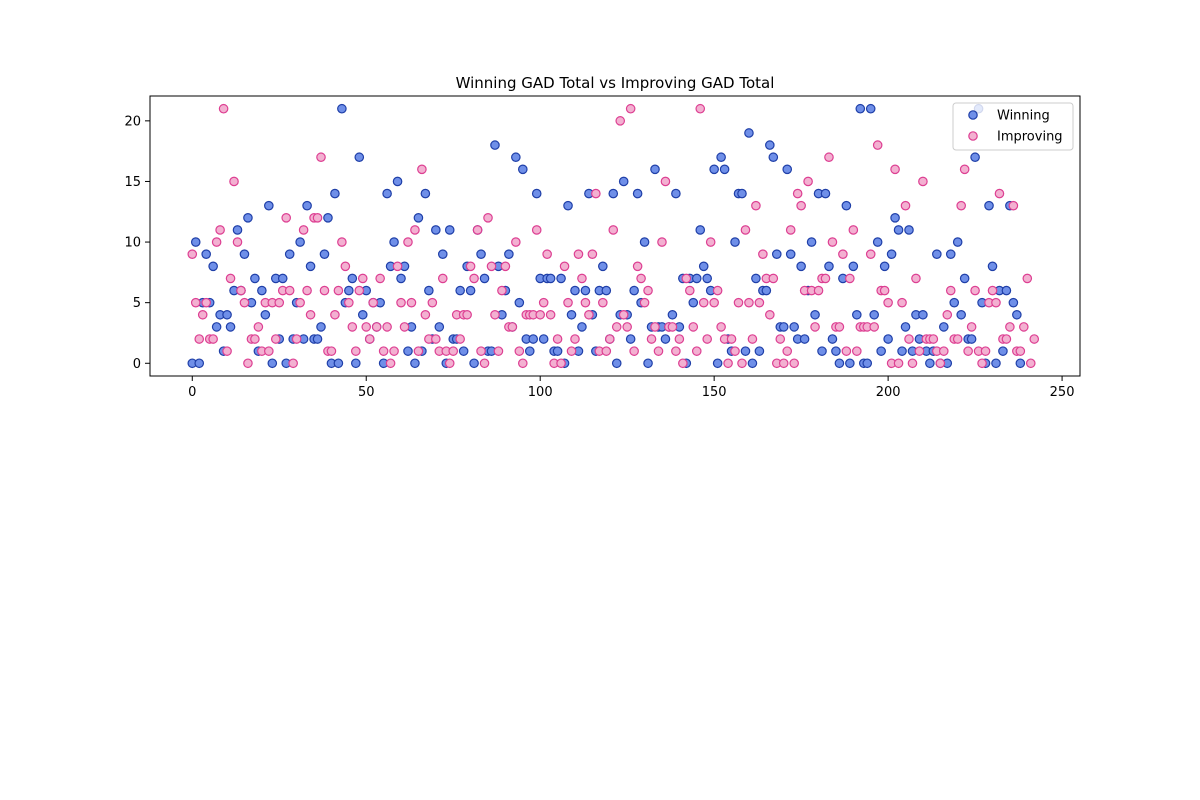 The image size is (1200, 800). What do you see at coordinates (540, 392) in the screenshot?
I see `x-tick-label: 100` at bounding box center [540, 392].